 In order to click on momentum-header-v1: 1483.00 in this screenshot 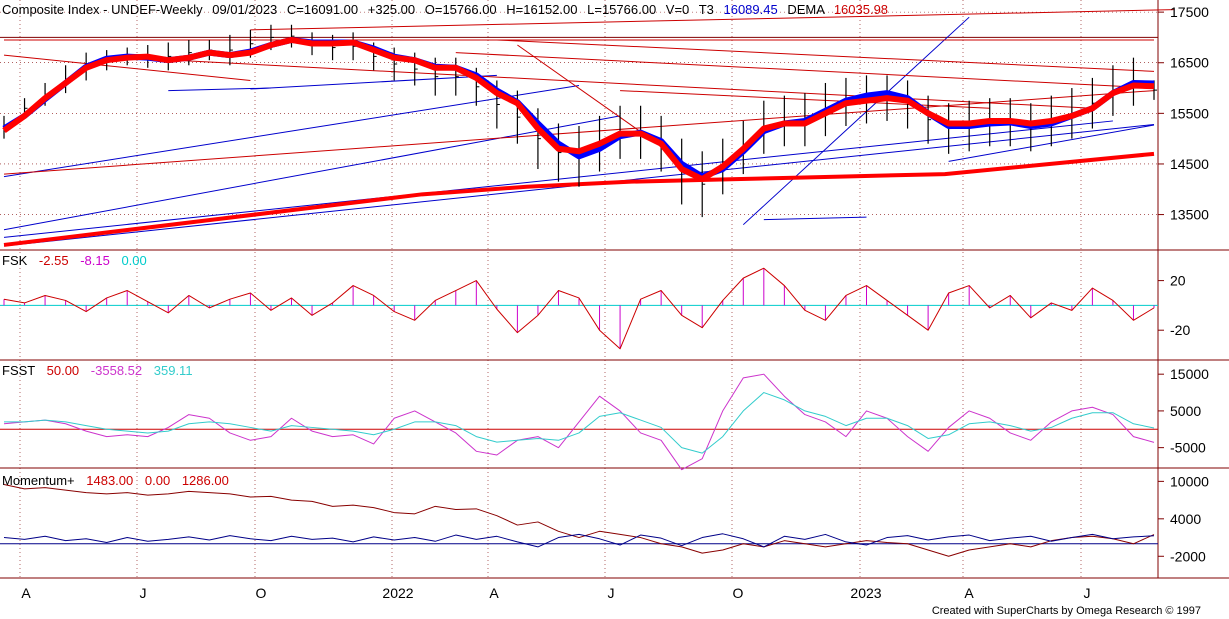, I will do `click(109, 480)`.